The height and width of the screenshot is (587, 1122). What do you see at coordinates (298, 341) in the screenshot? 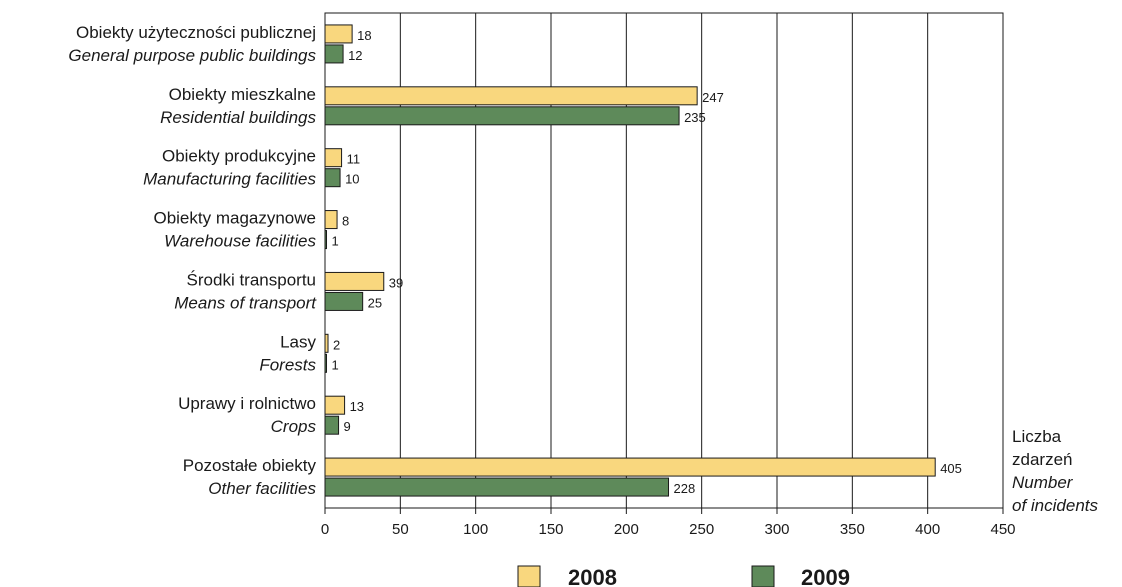
I see `category-label-pl: Lasy` at bounding box center [298, 341].